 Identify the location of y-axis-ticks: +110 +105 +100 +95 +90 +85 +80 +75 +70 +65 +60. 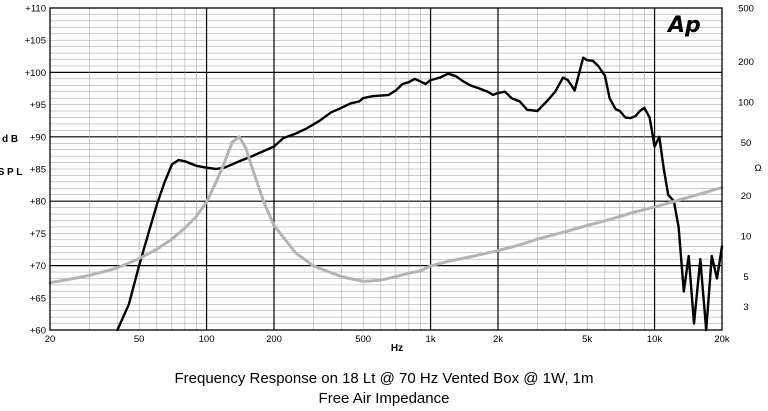
(35, 170).